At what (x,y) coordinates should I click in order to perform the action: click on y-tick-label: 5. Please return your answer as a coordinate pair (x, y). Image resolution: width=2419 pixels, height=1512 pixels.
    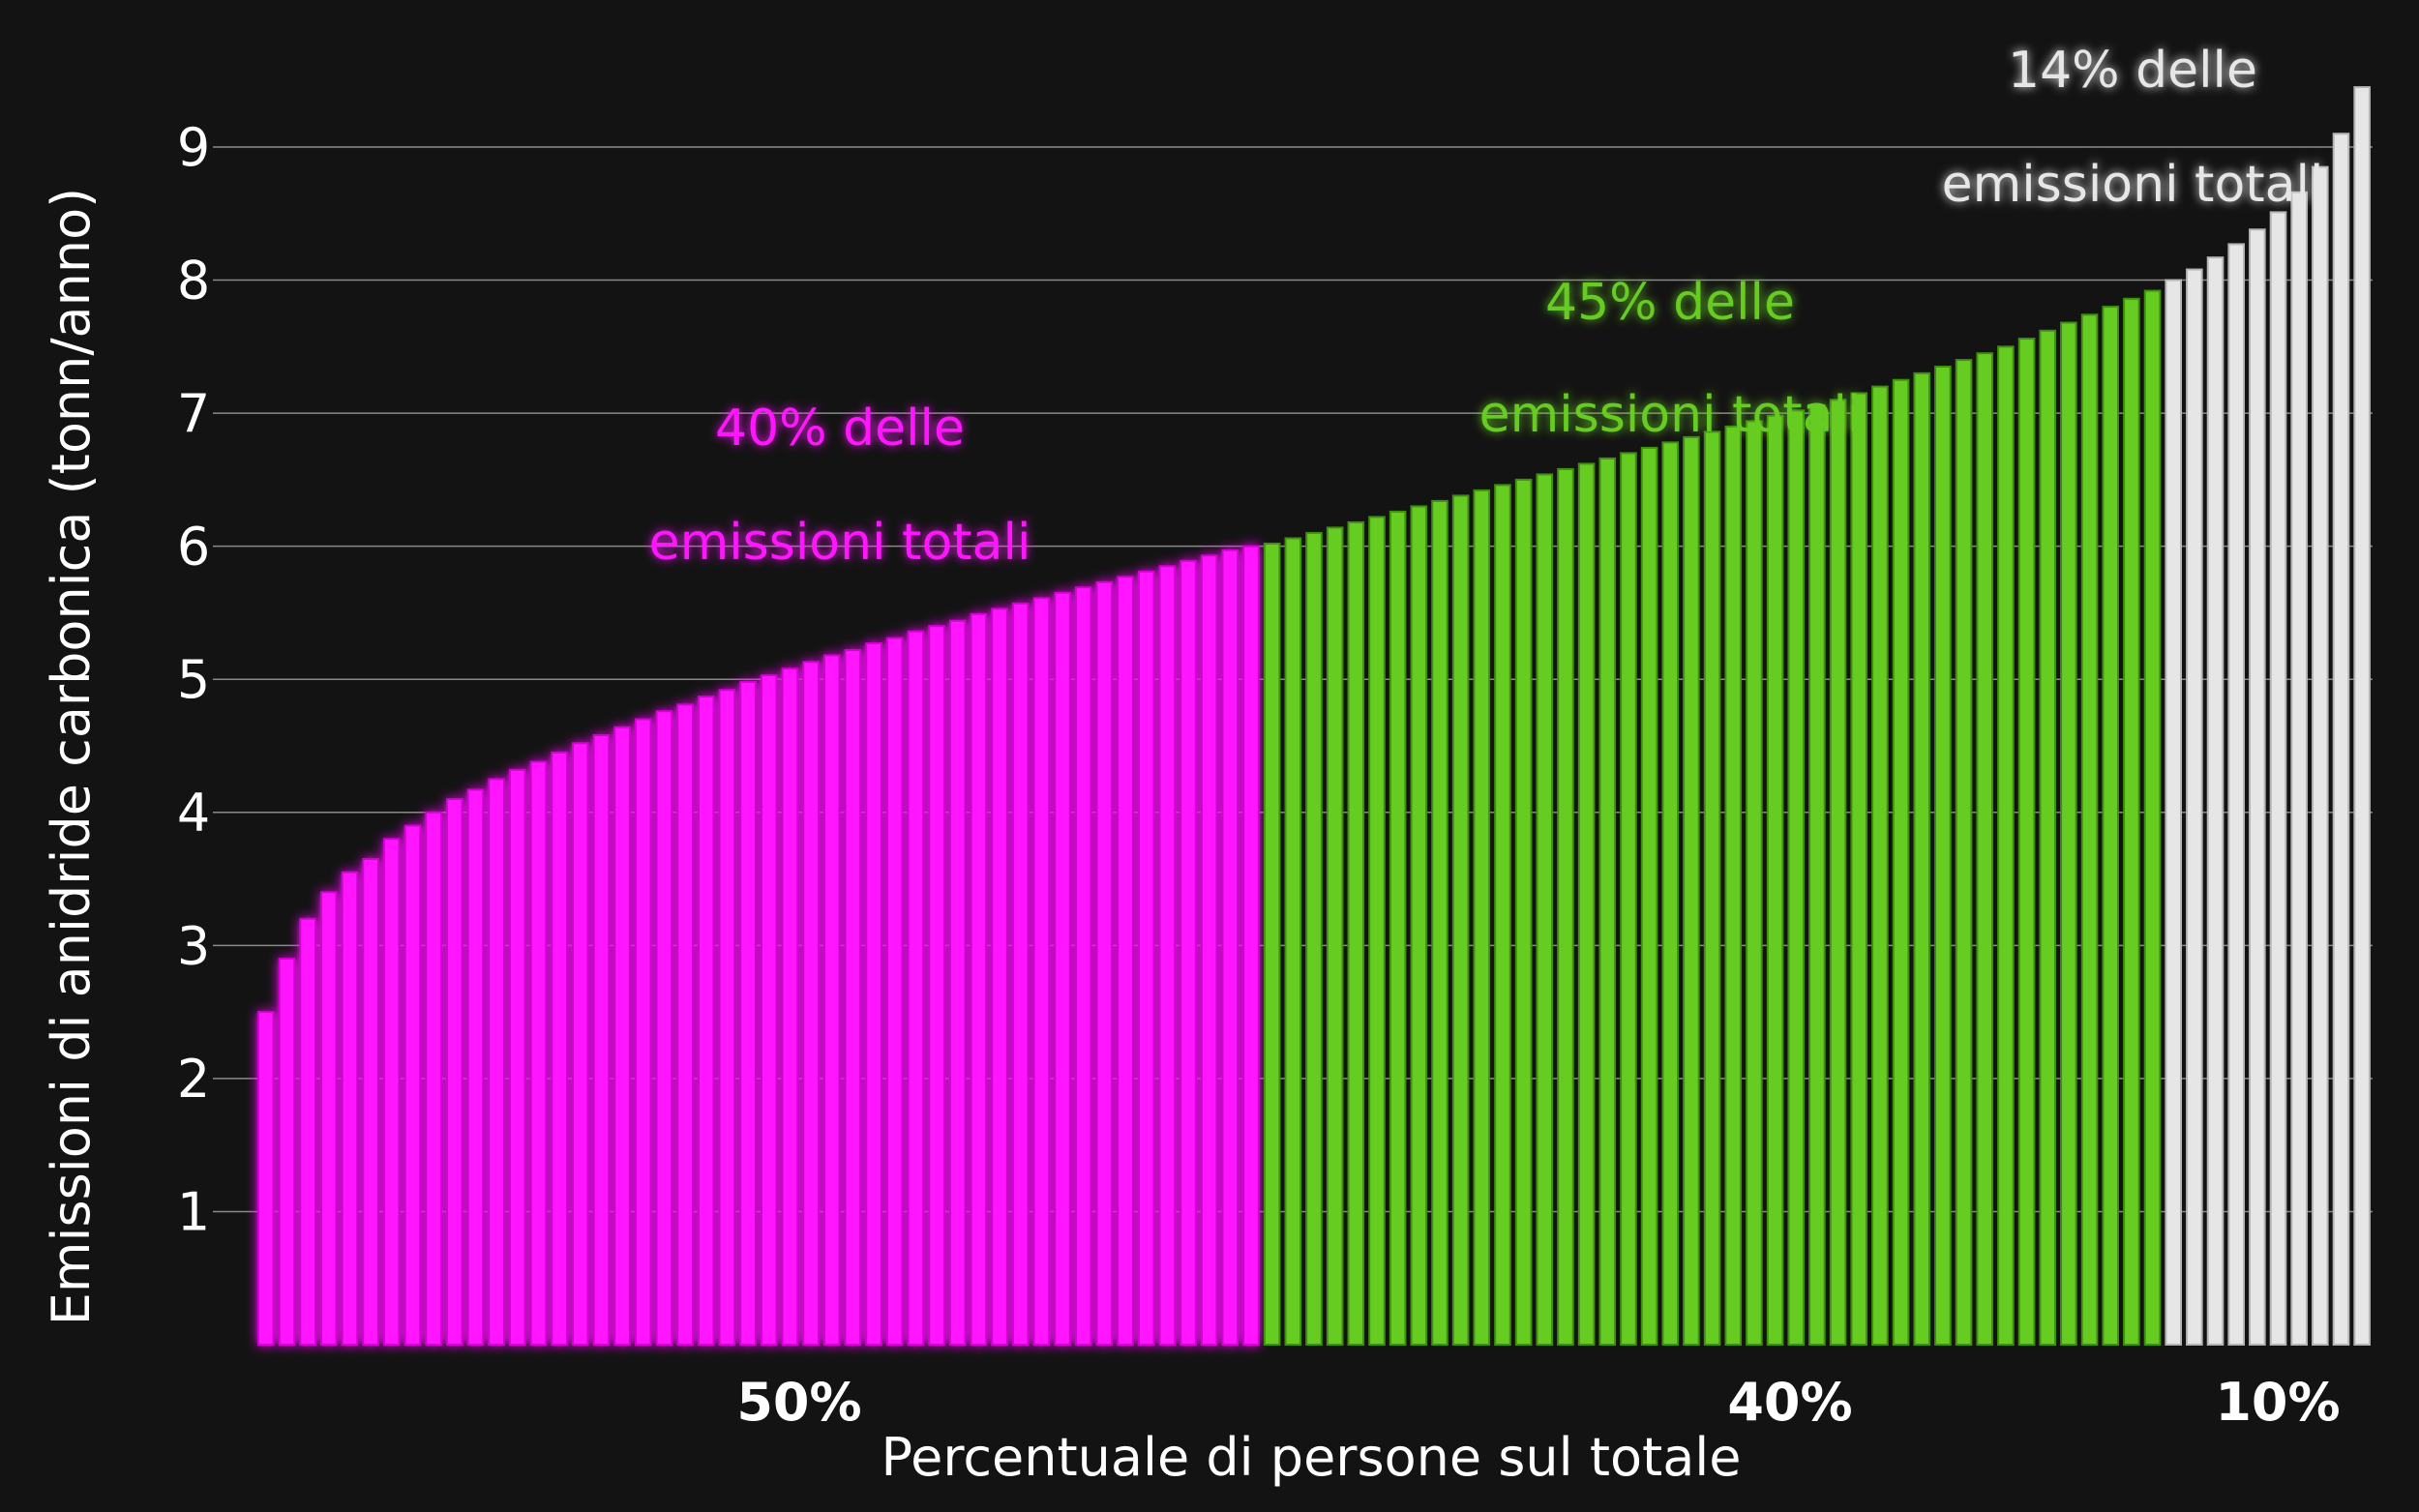
    Looking at the image, I should click on (194, 679).